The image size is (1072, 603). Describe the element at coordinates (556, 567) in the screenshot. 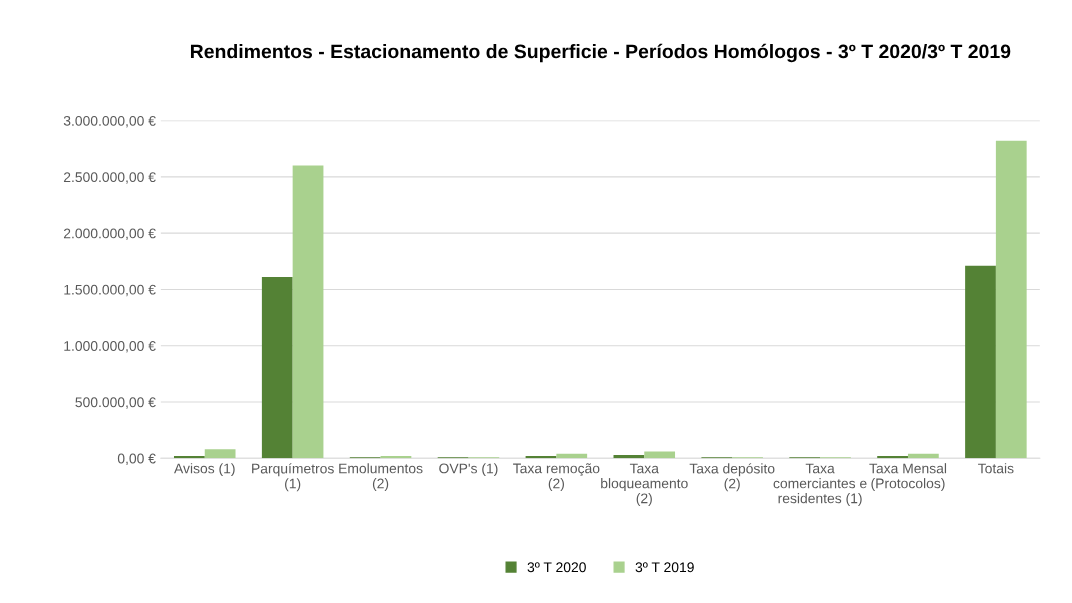

I see `legend-label: 3º T 2020` at that location.